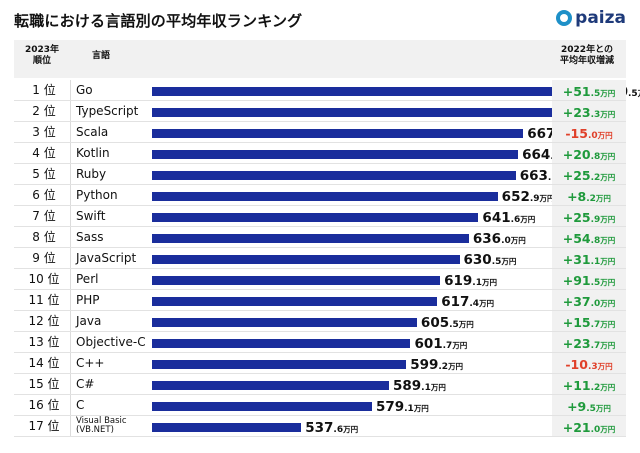 The image size is (640, 453). I want to click on header-language: 言語, so click(101, 56).